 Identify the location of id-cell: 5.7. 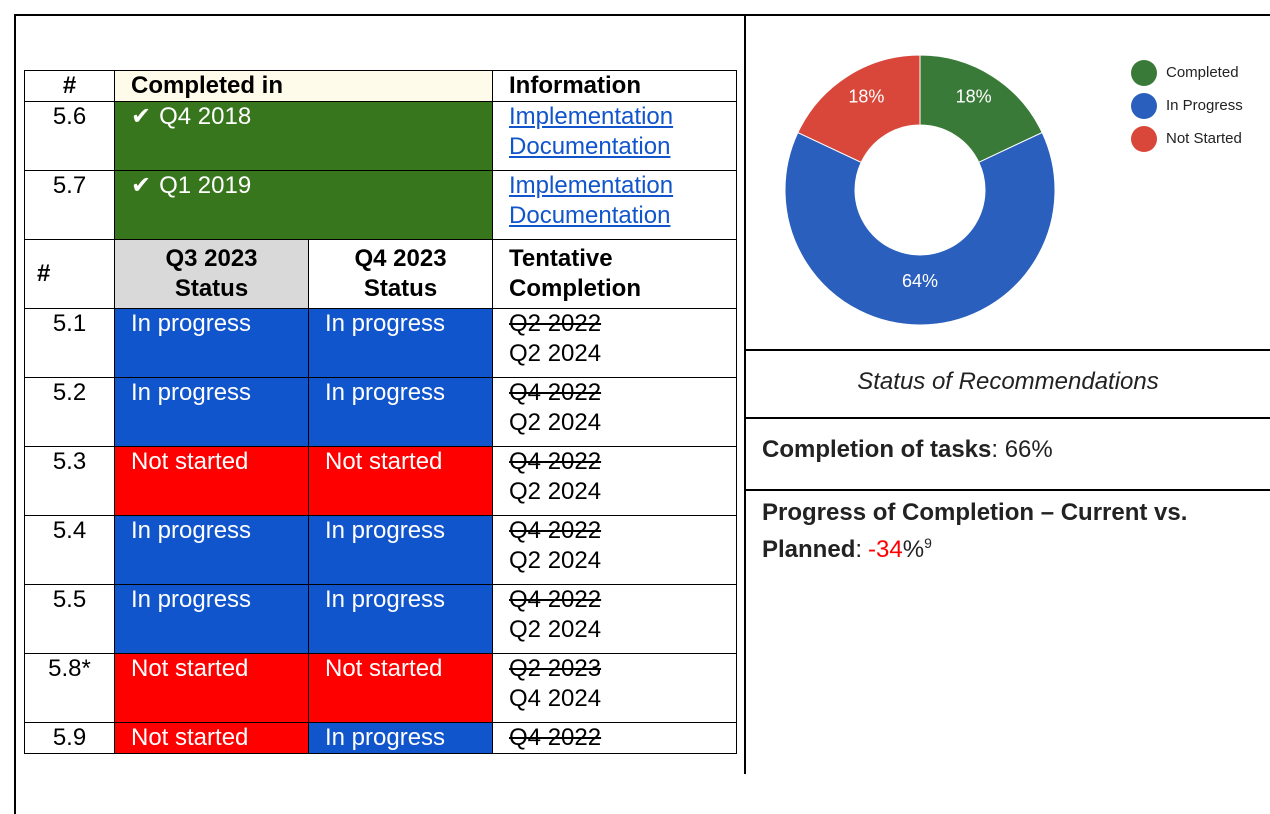
(69, 205).